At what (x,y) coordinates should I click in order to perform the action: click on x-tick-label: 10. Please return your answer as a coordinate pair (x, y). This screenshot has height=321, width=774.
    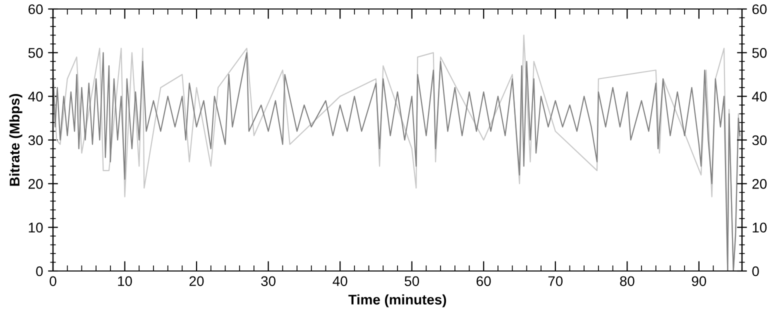
    Looking at the image, I should click on (125, 281).